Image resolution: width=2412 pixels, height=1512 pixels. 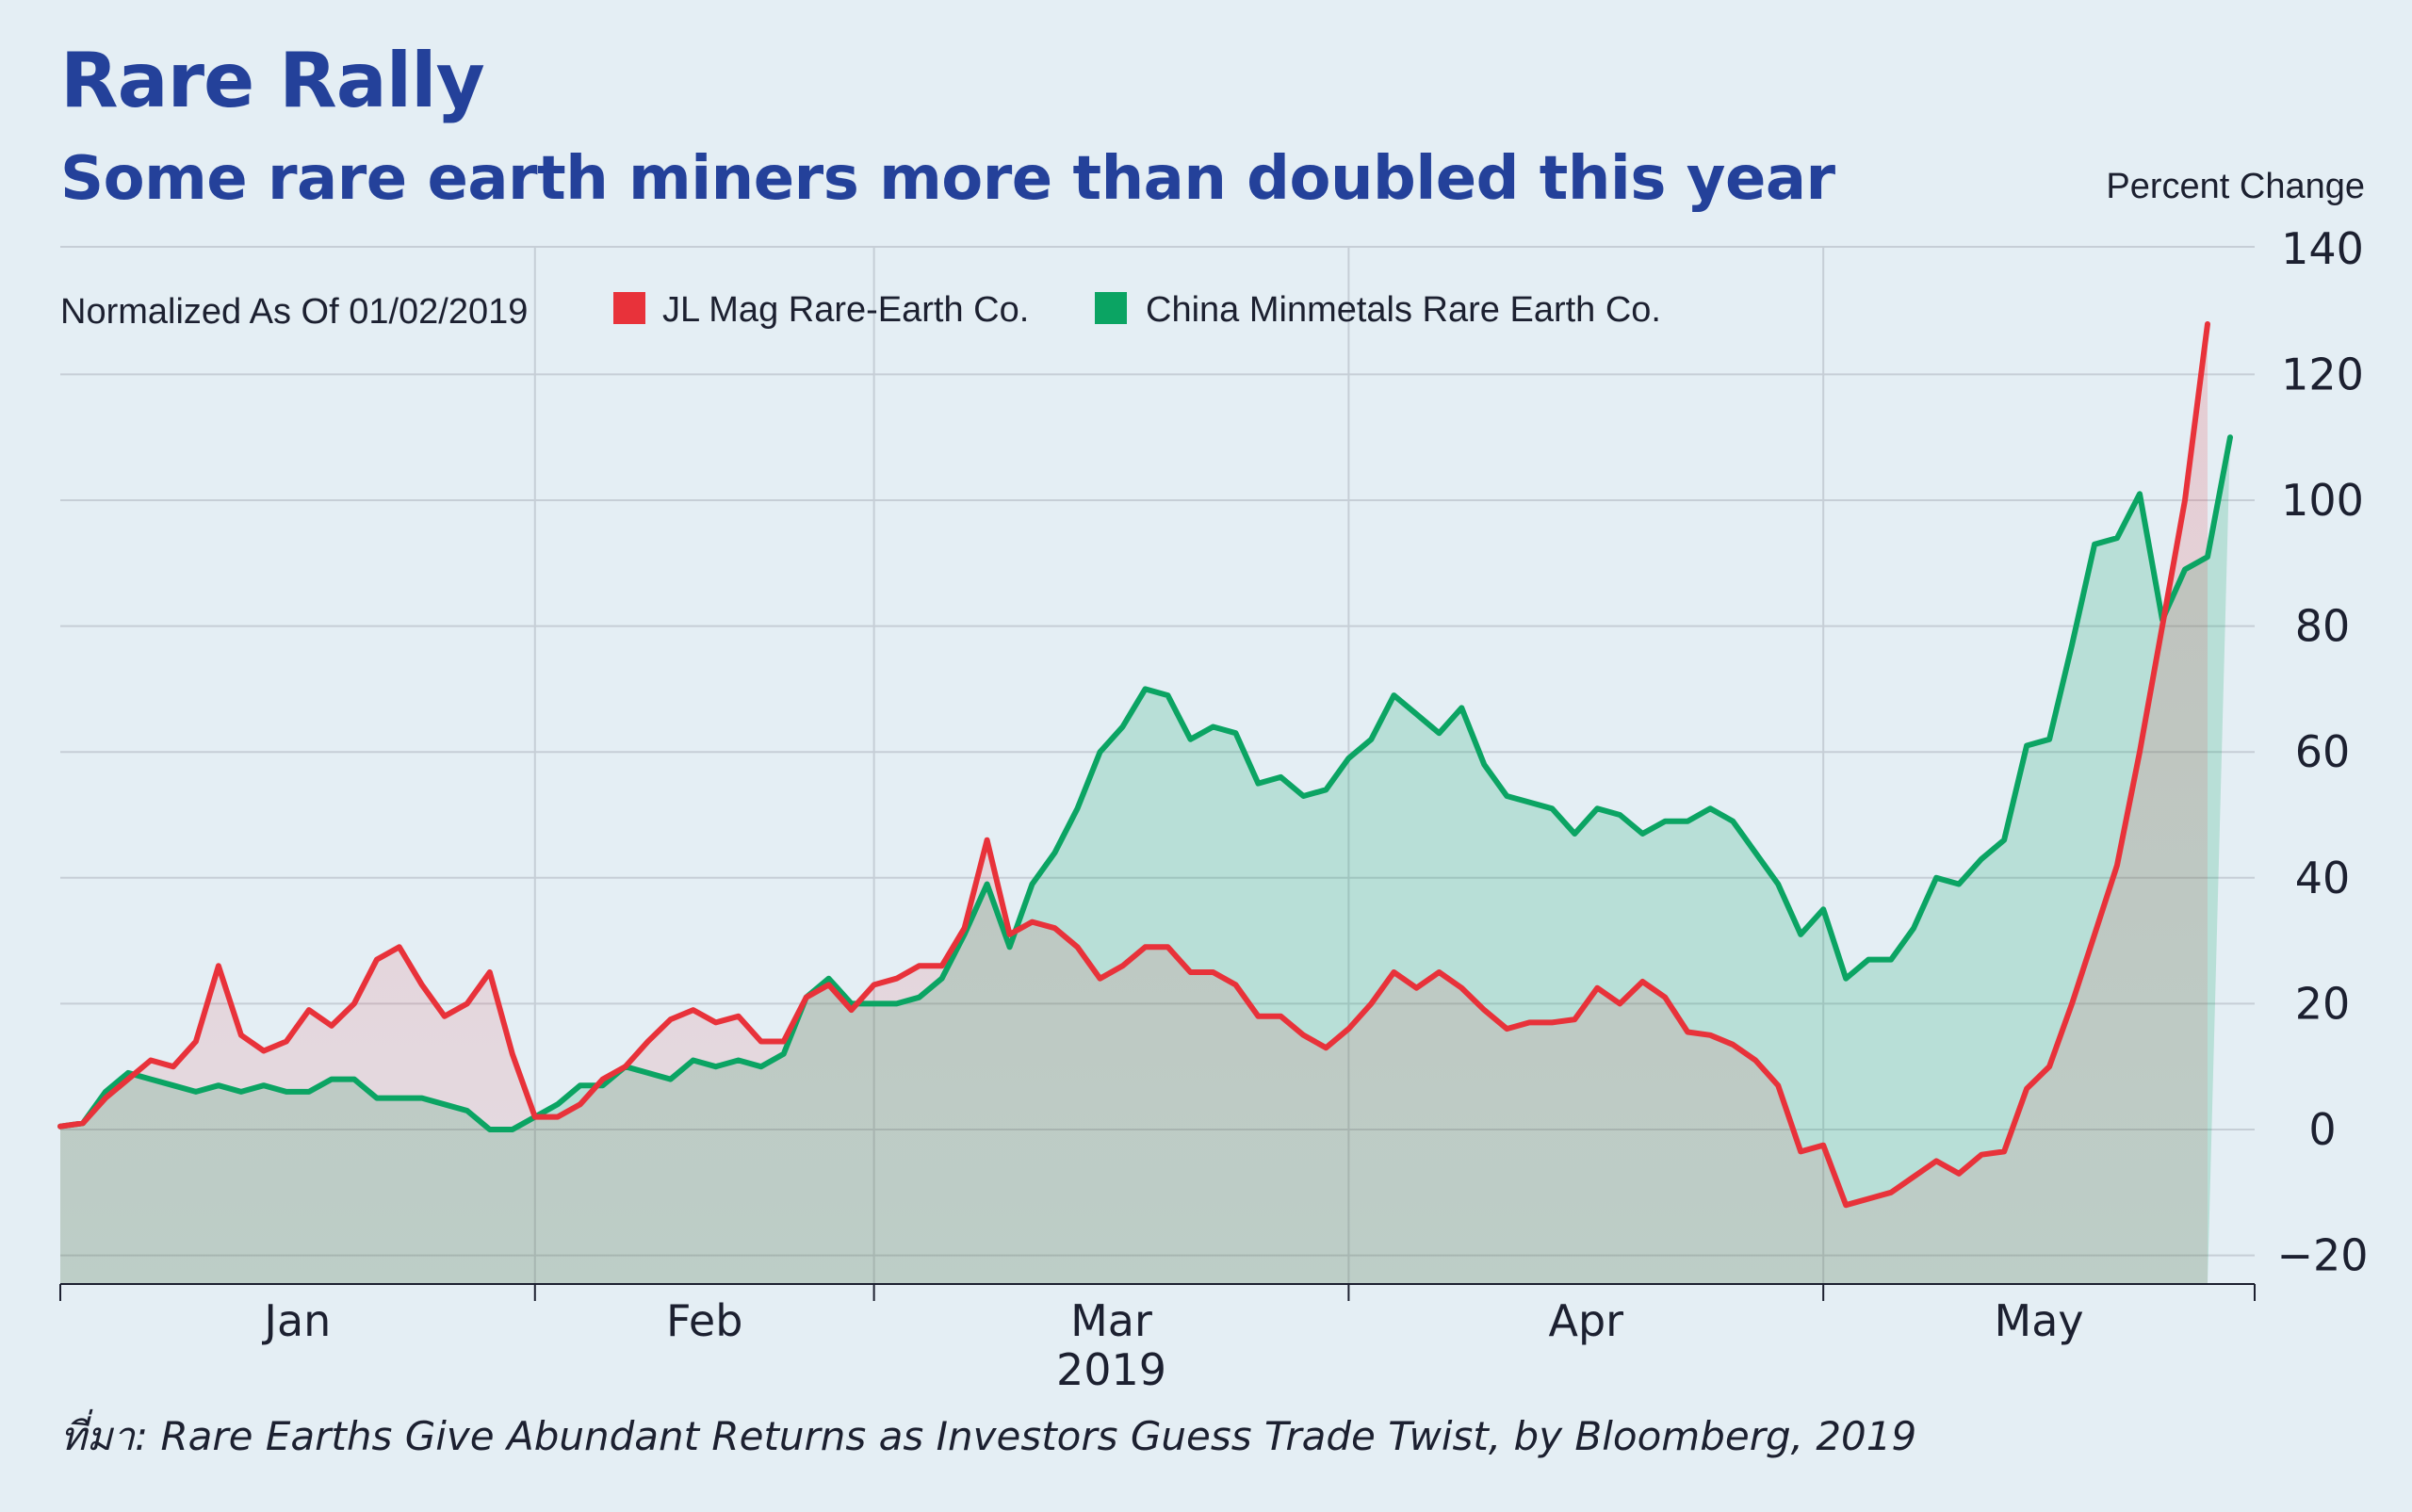 What do you see at coordinates (2322, 500) in the screenshot?
I see `y-tick-label: 100` at bounding box center [2322, 500].